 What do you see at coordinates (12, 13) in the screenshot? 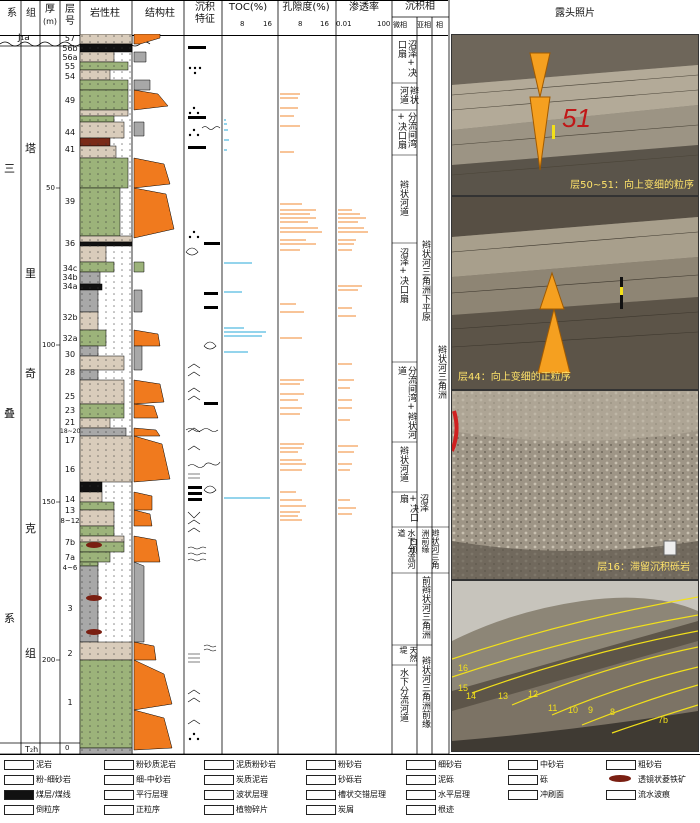
I see `header-system: 系` at bounding box center [12, 13].